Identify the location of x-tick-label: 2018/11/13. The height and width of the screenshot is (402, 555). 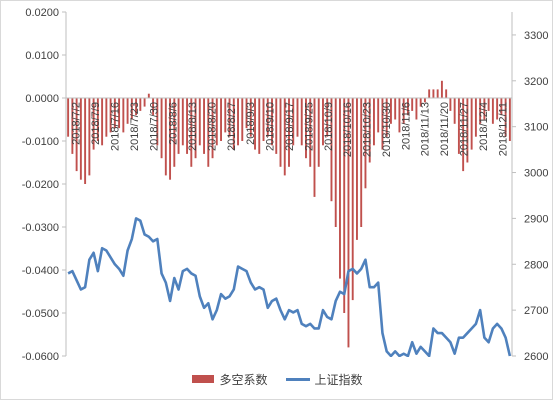
(426, 129).